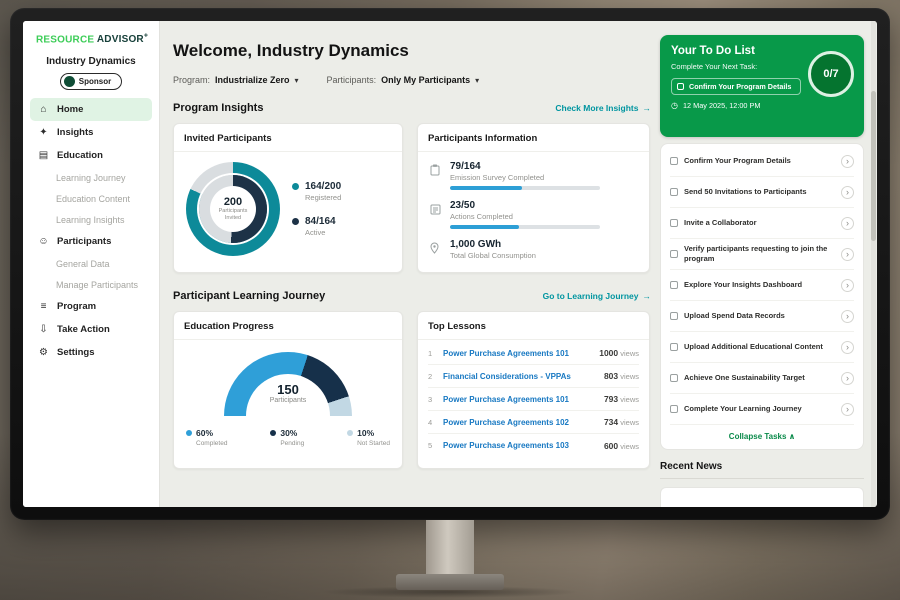 This screenshot has height=600, width=900. I want to click on task-row: Explore Your Insights Dashboard ›, so click(762, 285).